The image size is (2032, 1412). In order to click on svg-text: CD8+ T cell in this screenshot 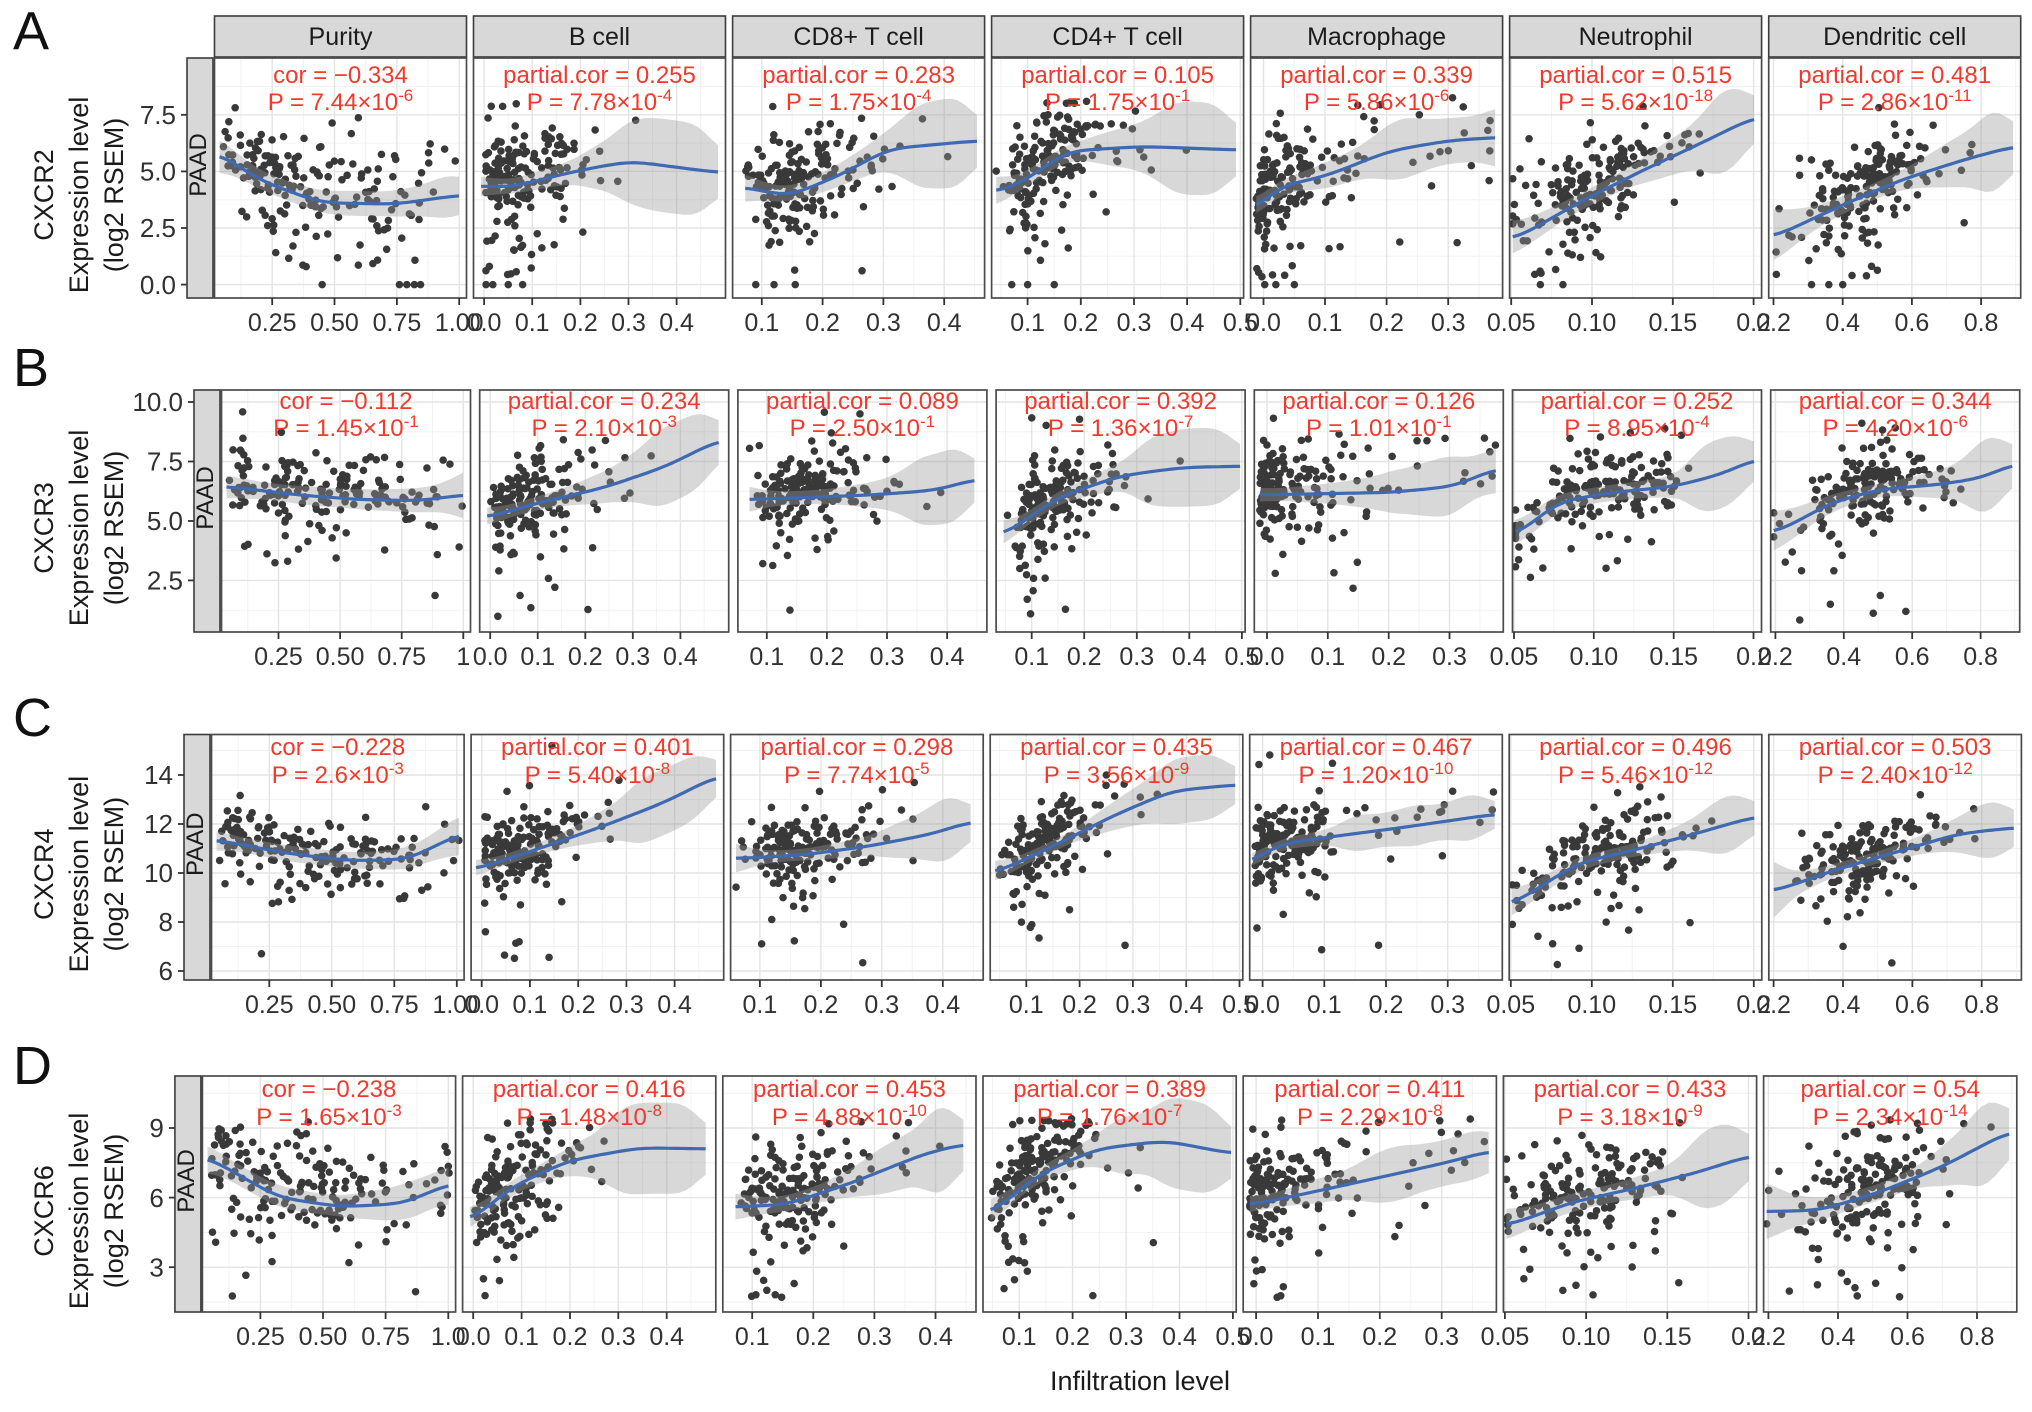, I will do `click(858, 37)`.